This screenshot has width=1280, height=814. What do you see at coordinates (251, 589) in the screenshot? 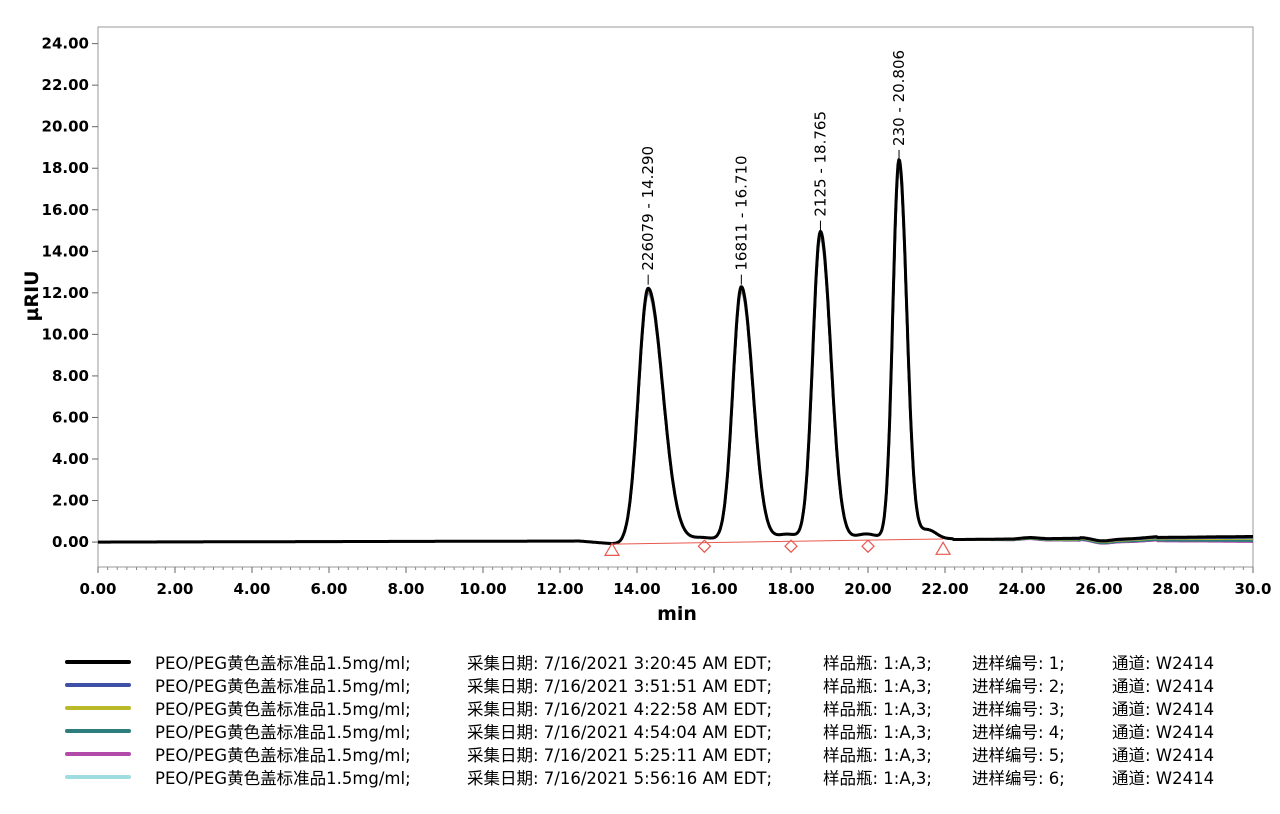
I see `x-tick-label: 4.00` at bounding box center [251, 589].